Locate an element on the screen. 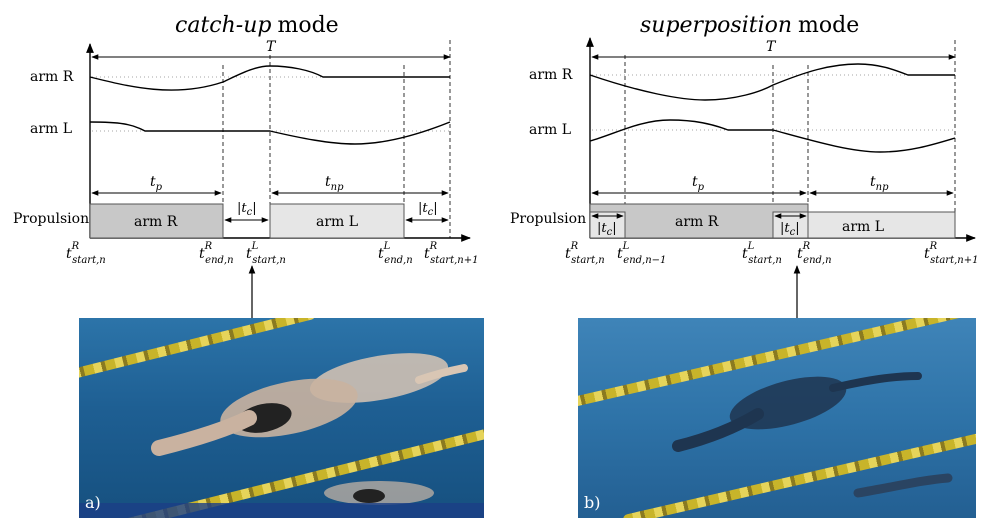  period-label-a: T is located at coordinates (271, 47).